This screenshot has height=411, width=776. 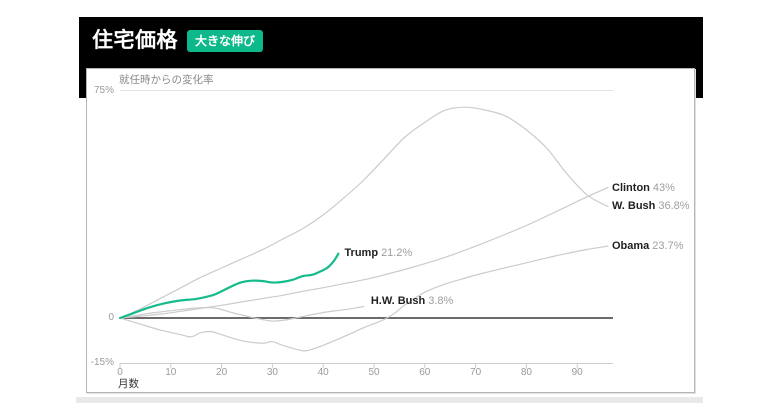 What do you see at coordinates (476, 372) in the screenshot?
I see `x-tick-label-70: 70` at bounding box center [476, 372].